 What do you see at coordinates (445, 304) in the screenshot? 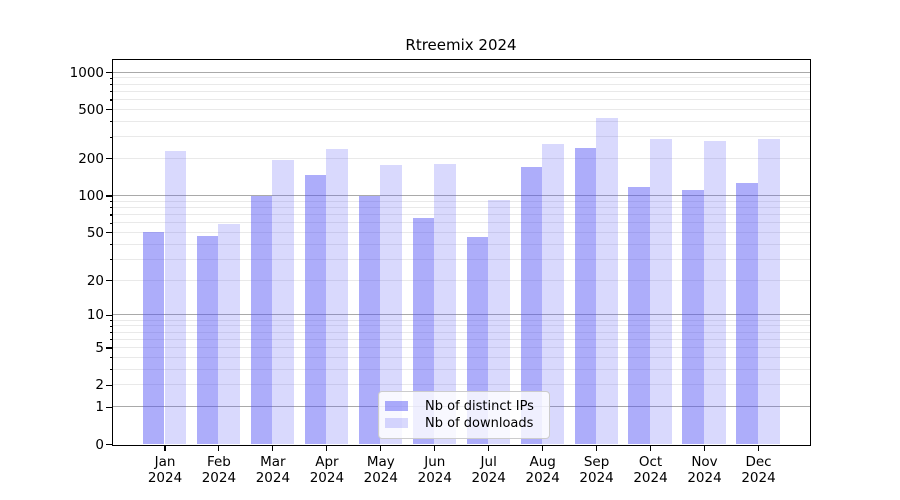
I see `bar-nb-of-downloads-jun` at bounding box center [445, 304].